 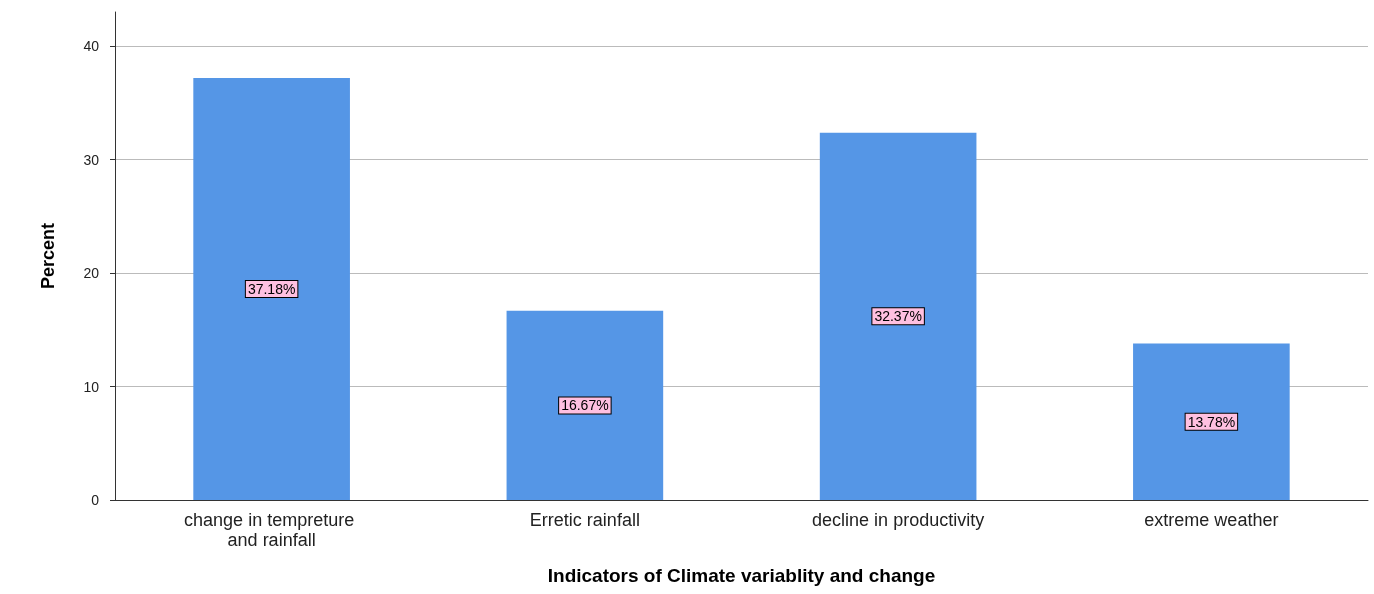 What do you see at coordinates (584, 520) in the screenshot?
I see `x-tick-label: Erretic rainfall` at bounding box center [584, 520].